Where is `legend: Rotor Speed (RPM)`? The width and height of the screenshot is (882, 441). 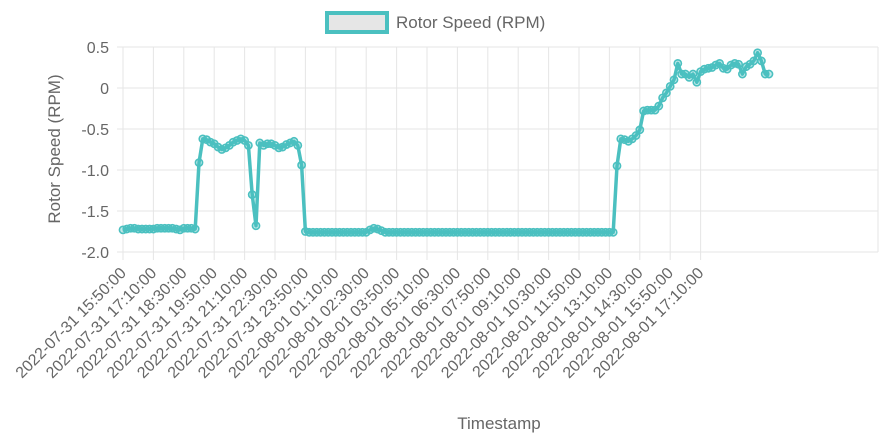 legend: Rotor Speed (RPM) is located at coordinates (435, 22).